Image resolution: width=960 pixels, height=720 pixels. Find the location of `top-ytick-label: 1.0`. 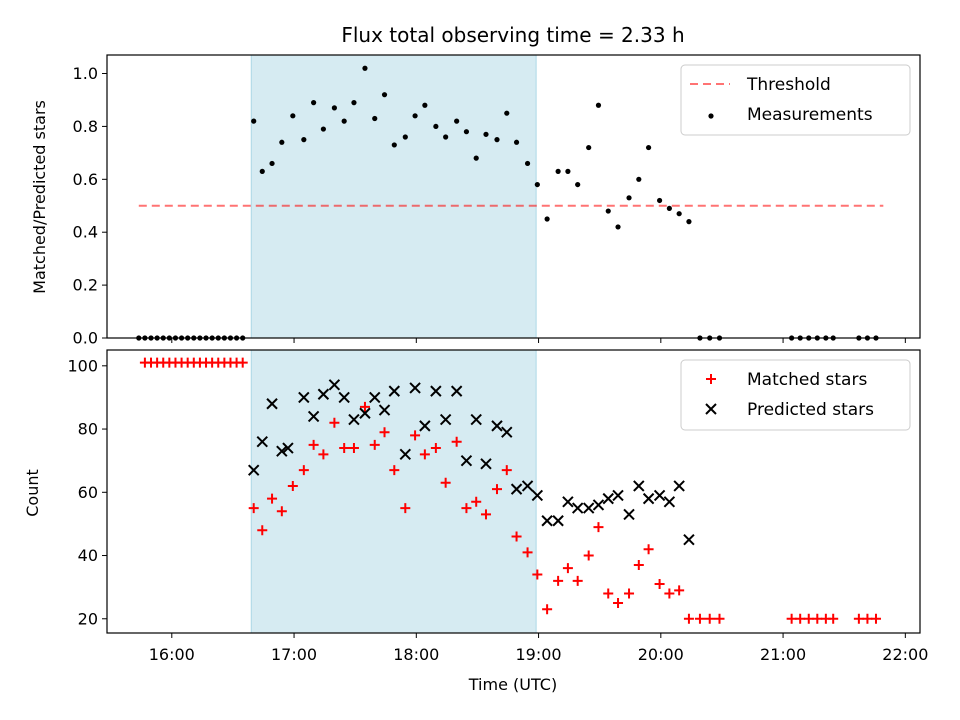

top-ytick-label: 1.0 is located at coordinates (85, 73).